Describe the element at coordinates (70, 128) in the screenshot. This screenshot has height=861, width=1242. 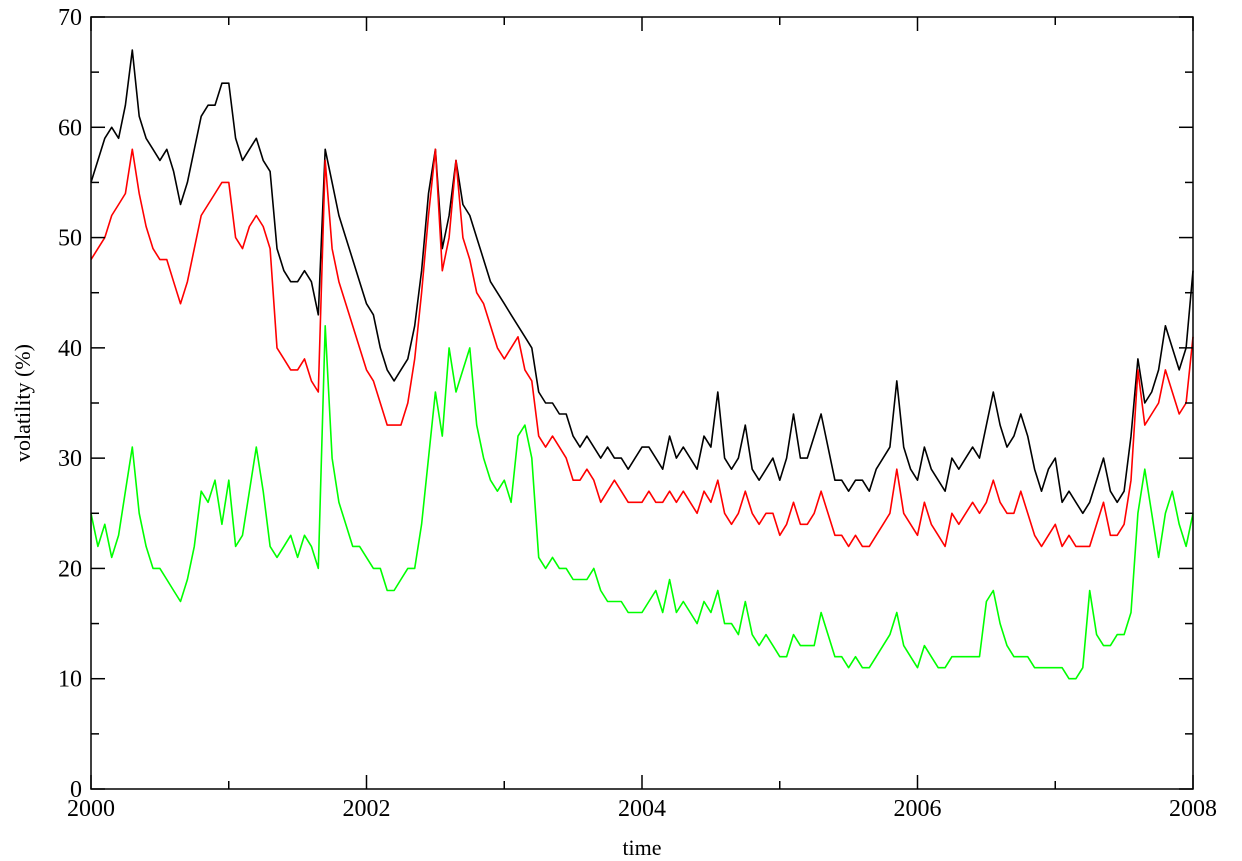
I see `y-tick-label: 60` at that location.